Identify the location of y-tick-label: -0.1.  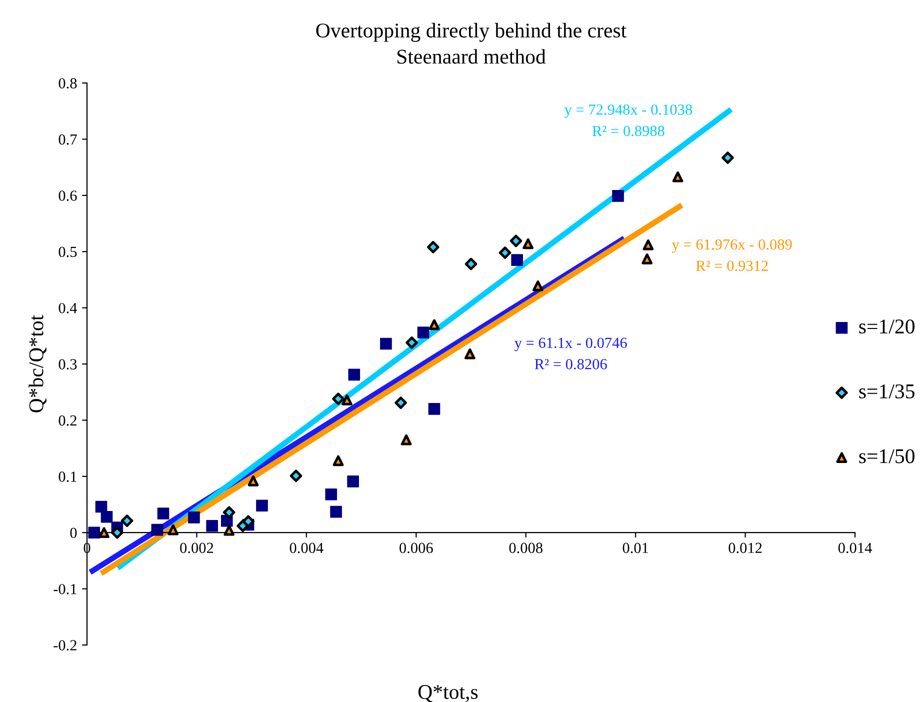
(65, 589).